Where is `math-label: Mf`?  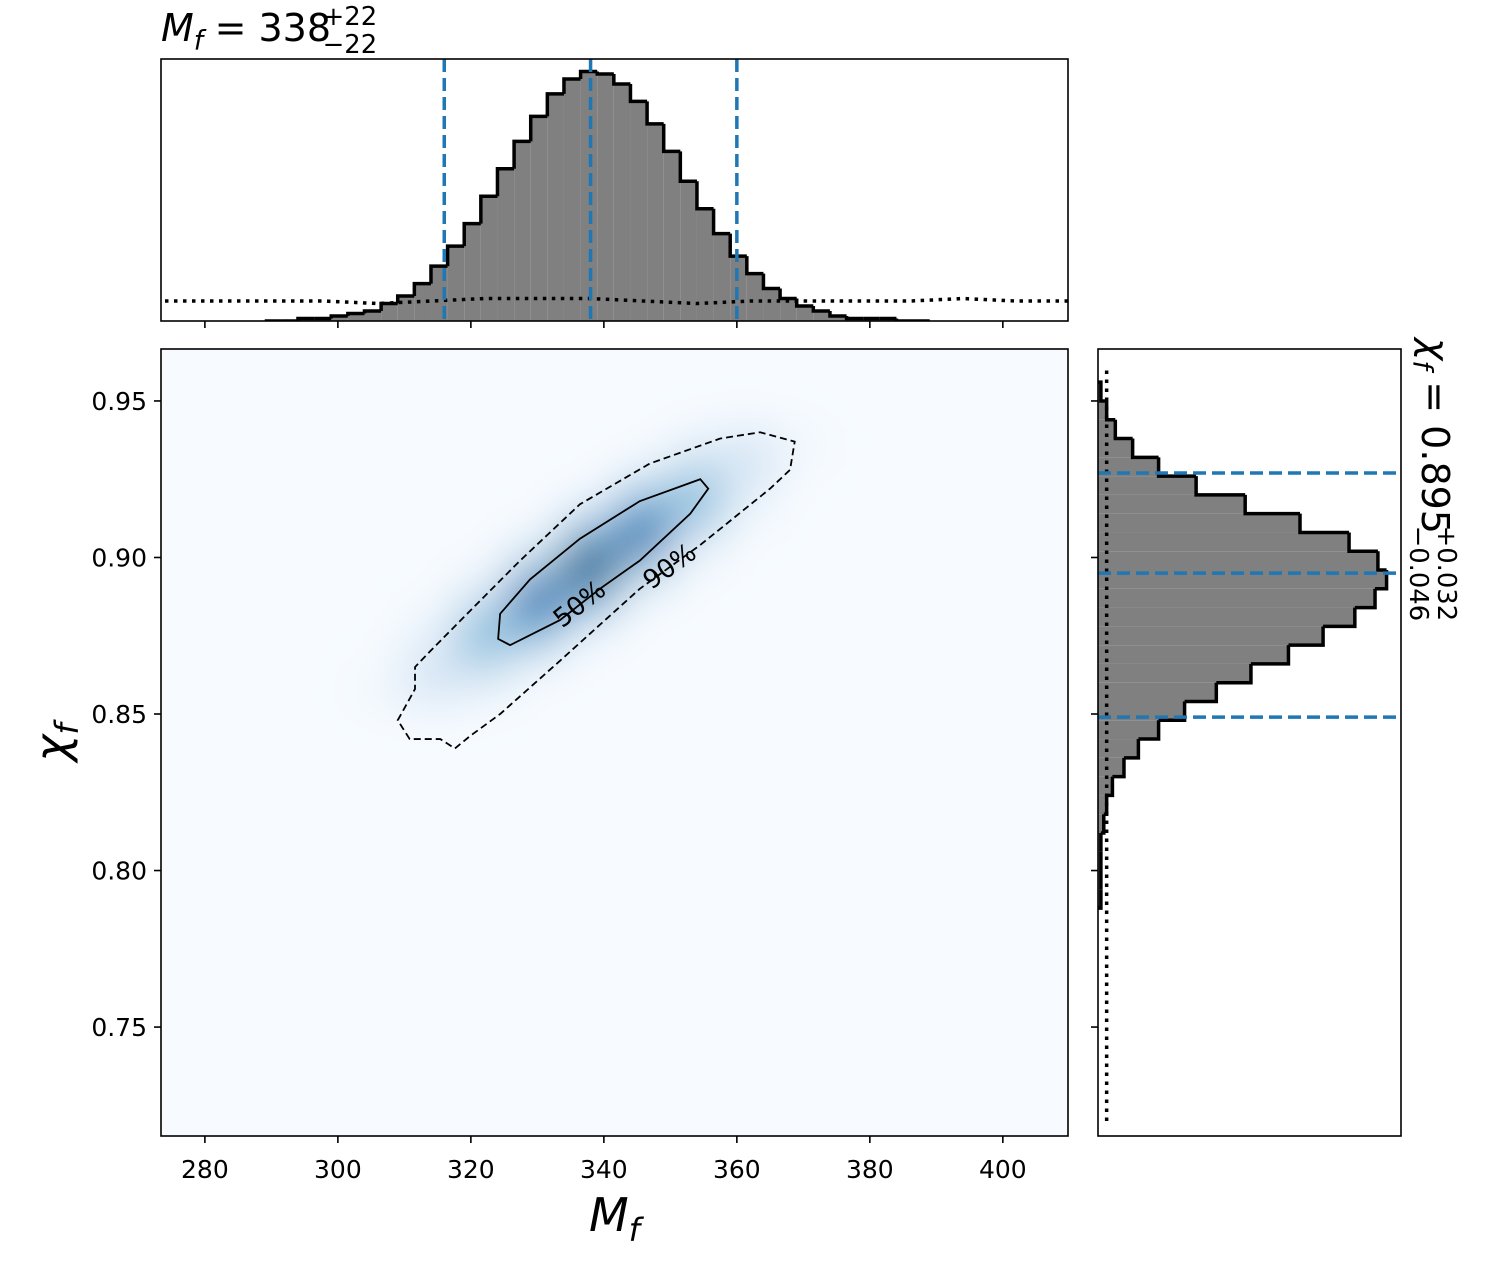
math-label: Mf is located at coordinates (617, 1218).